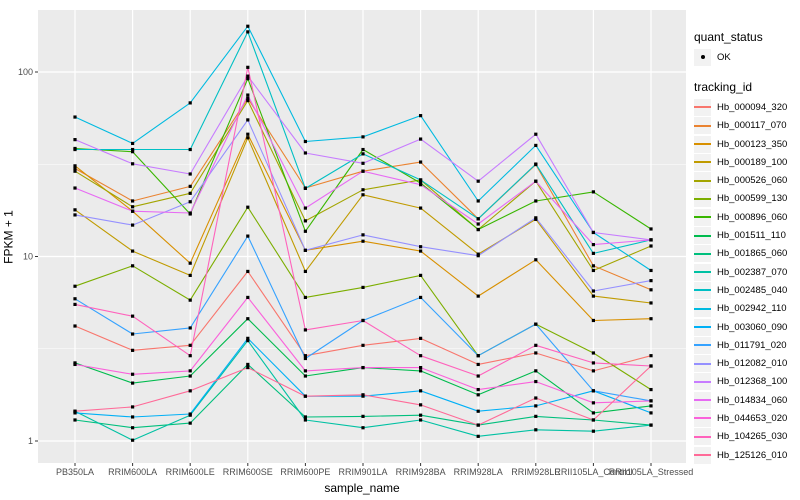  I want to click on y-tick-label: 10, so click(28, 257).